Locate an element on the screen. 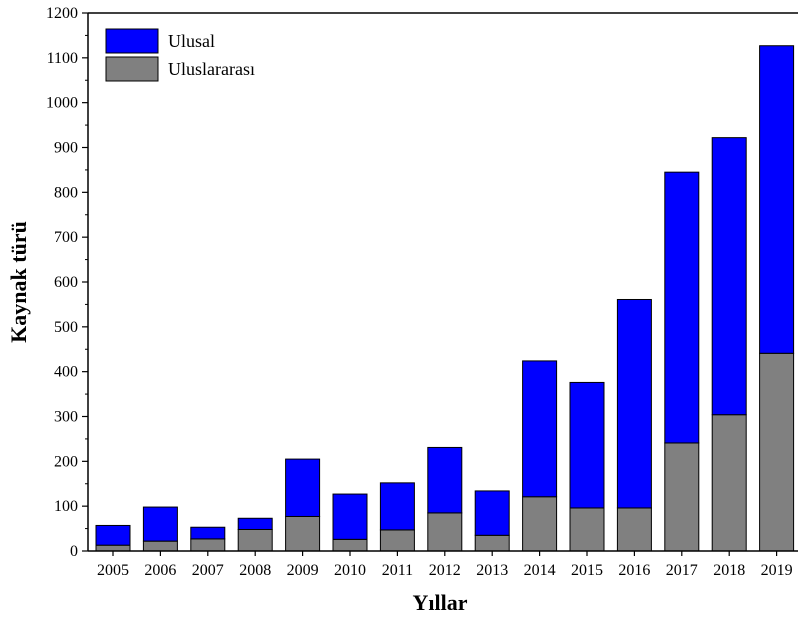 The image size is (798, 619). bar-uluslararas--2009 is located at coordinates (303, 533).